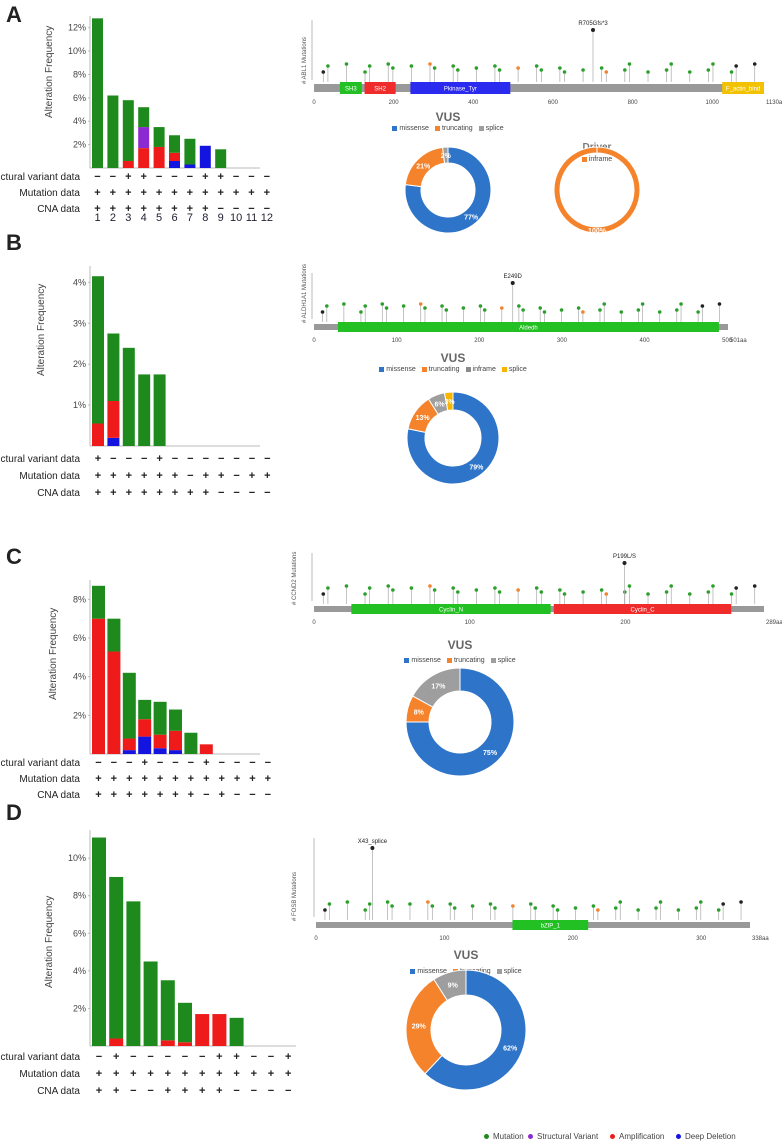 The height and width of the screenshot is (1143, 782). What do you see at coordinates (490, 753) in the screenshot?
I see `donut-slice-label: 75%` at bounding box center [490, 753].